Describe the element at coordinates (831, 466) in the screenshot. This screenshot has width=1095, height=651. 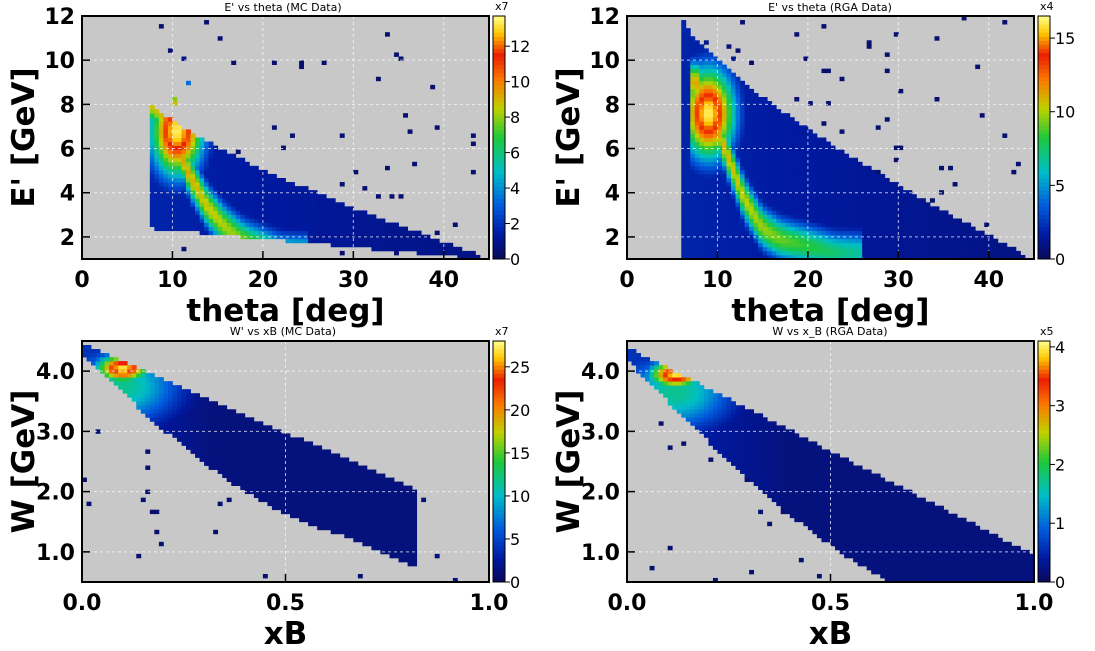
I see `heatmap-cells` at that location.